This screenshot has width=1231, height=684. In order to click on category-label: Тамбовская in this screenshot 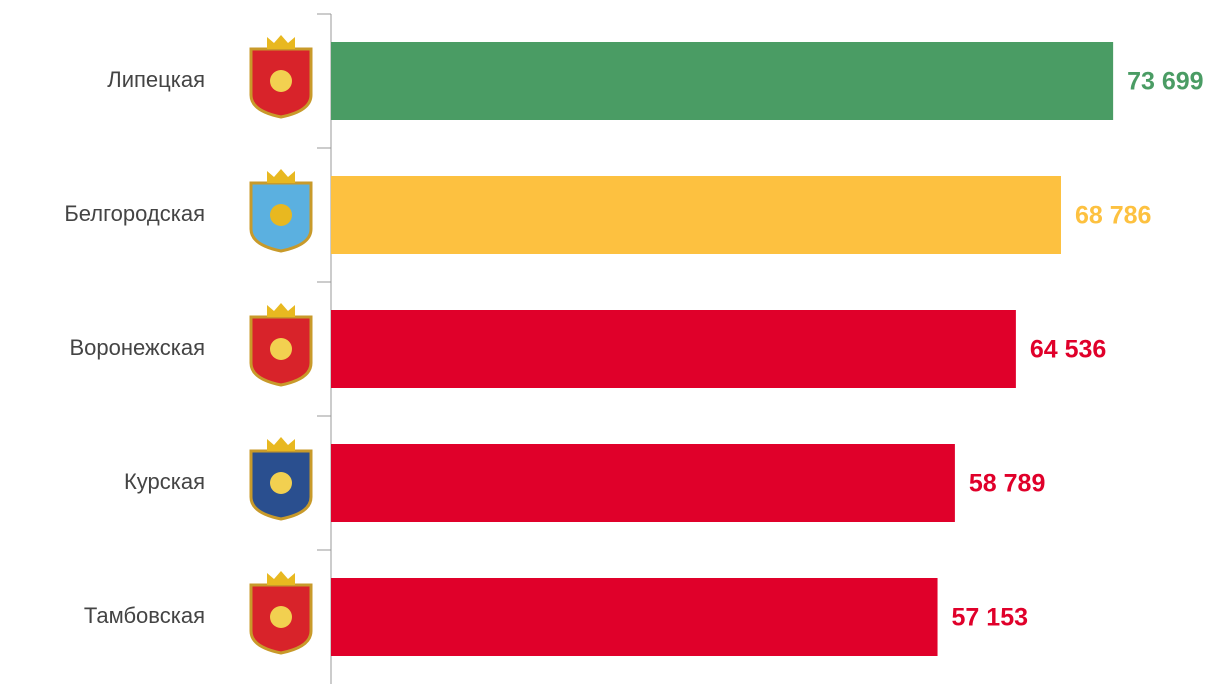, I will do `click(144, 615)`.